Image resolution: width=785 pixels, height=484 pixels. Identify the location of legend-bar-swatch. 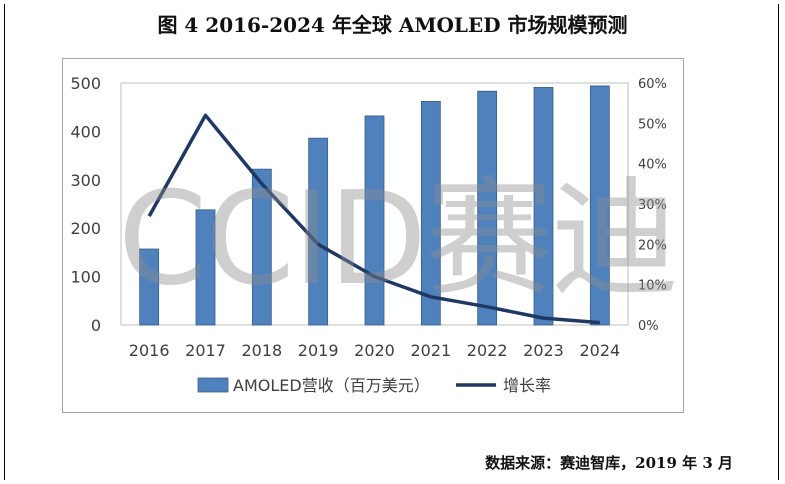
(213, 385).